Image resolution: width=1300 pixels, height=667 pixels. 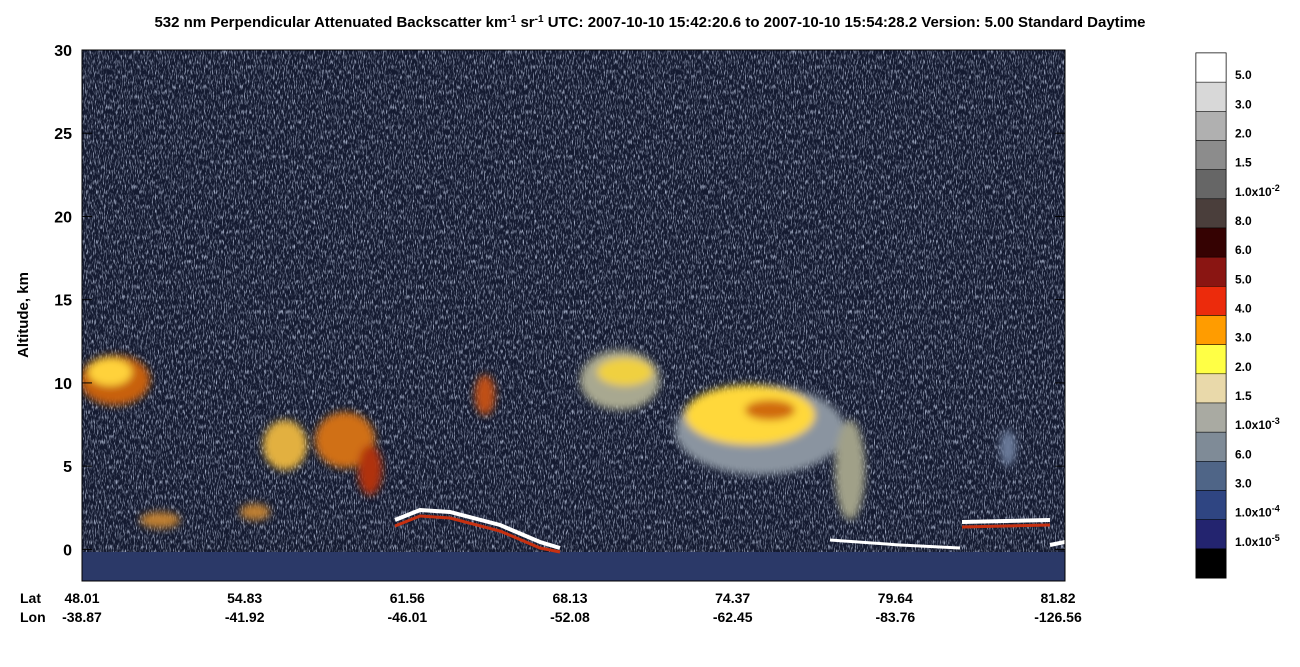 What do you see at coordinates (63, 134) in the screenshot?
I see `y-tick-label: 25` at bounding box center [63, 134].